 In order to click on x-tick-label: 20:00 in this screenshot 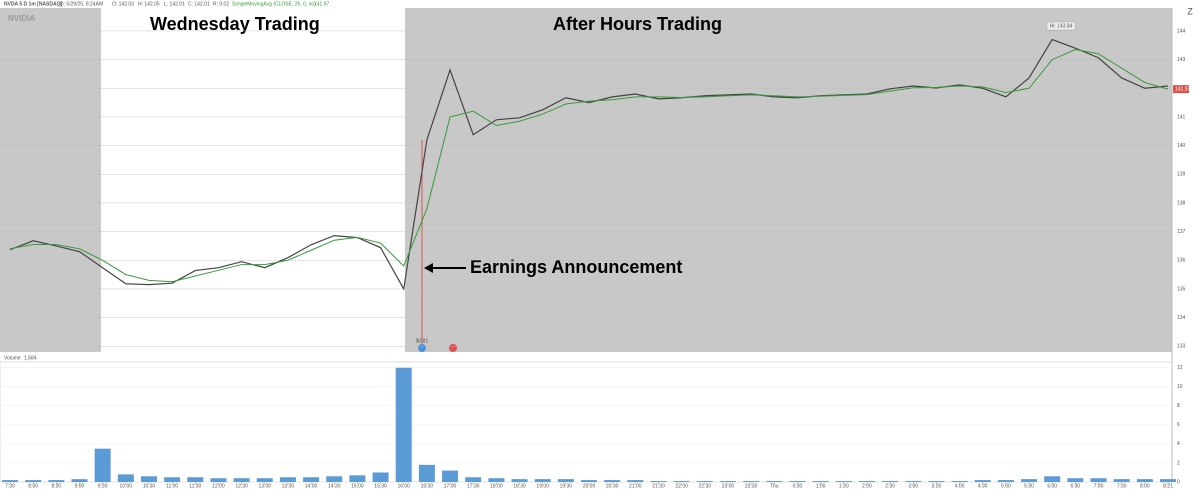, I will do `click(589, 486)`.